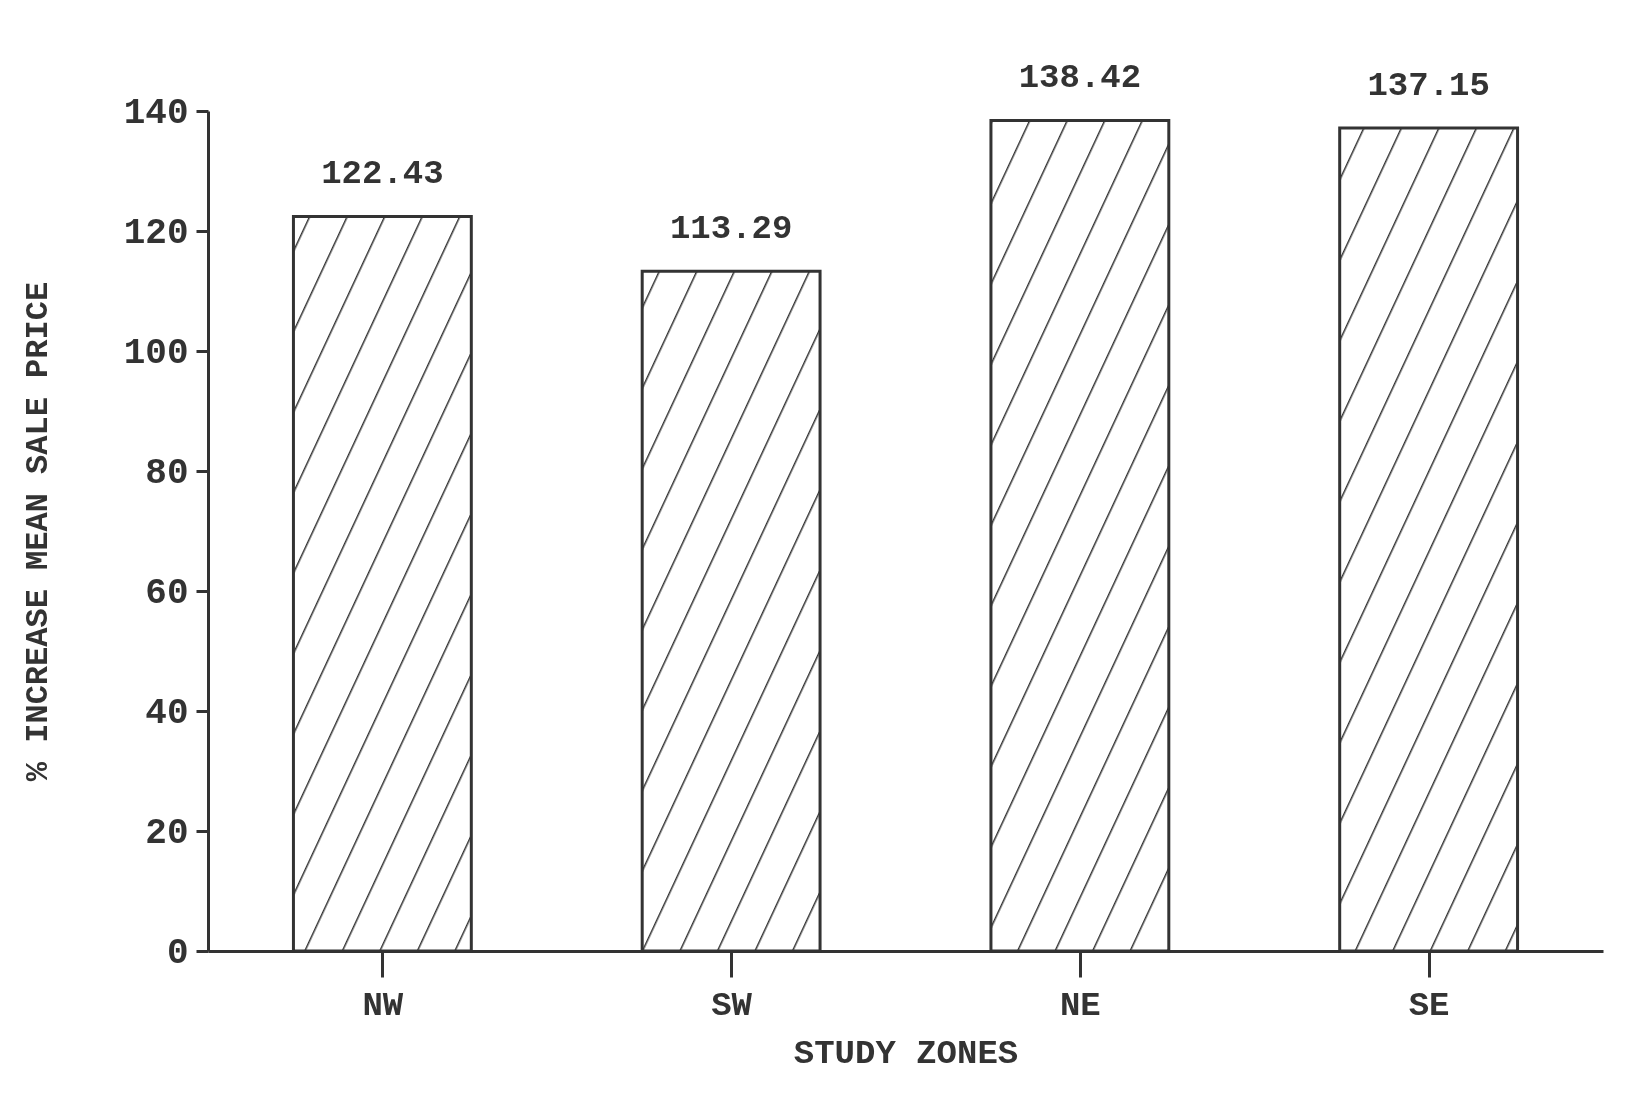 This screenshot has height=1094, width=1650. Describe the element at coordinates (167, 713) in the screenshot. I see `y-tick-label: 40` at that location.